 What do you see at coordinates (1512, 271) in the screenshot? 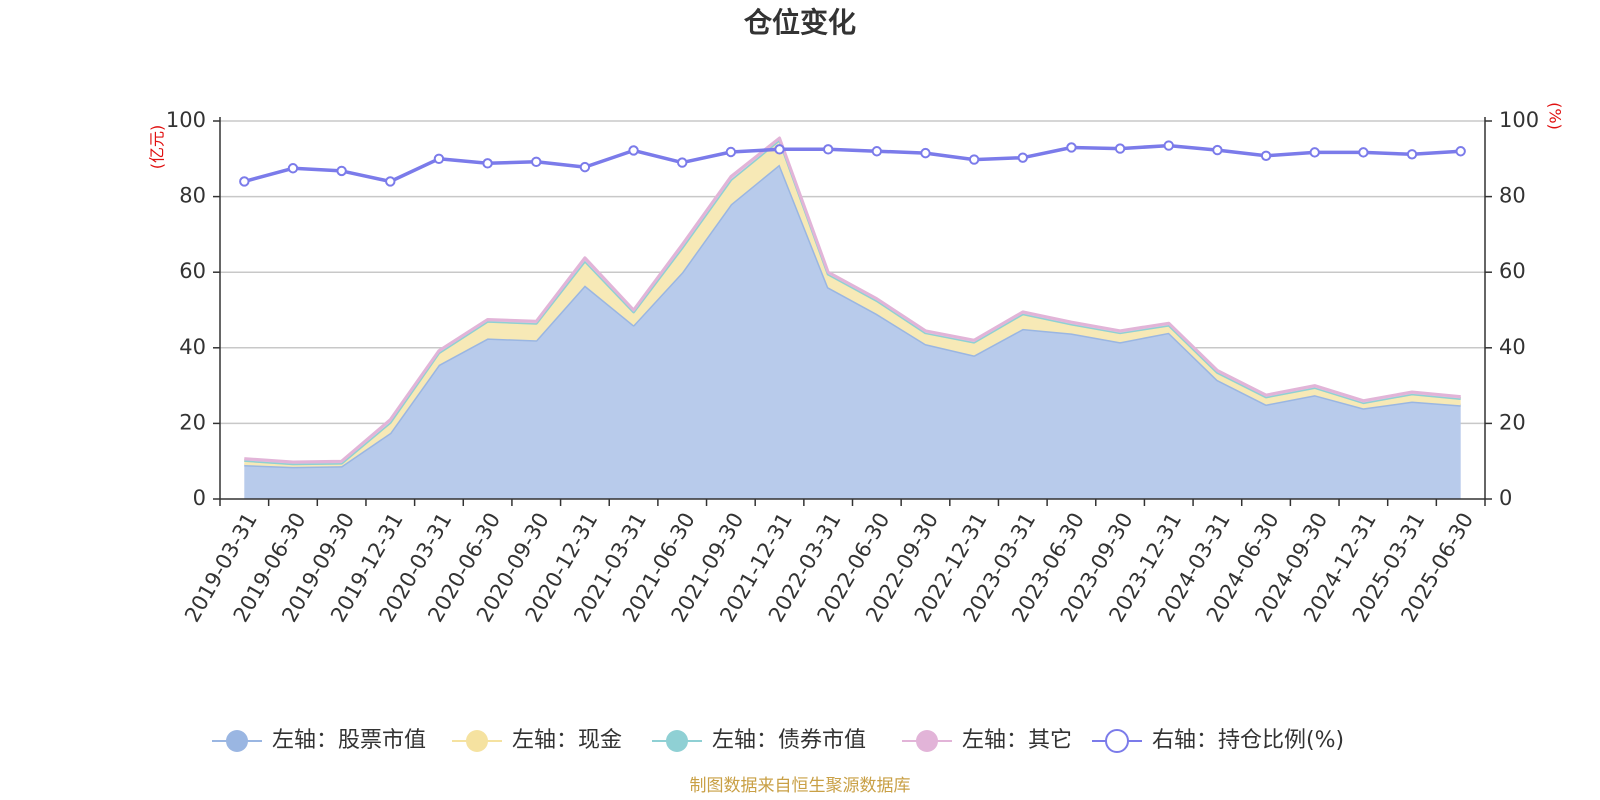
I see `right-axis-tick-label: 60` at bounding box center [1512, 271].